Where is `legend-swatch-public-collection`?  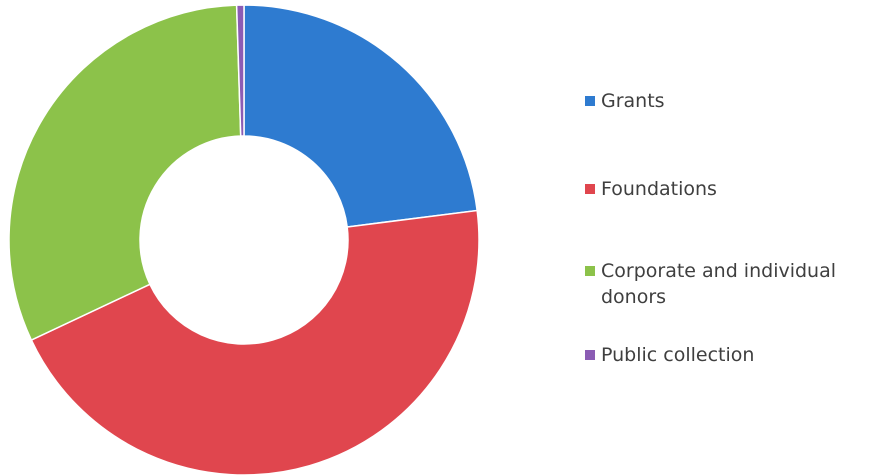
legend-swatch-public-collection is located at coordinates (590, 355).